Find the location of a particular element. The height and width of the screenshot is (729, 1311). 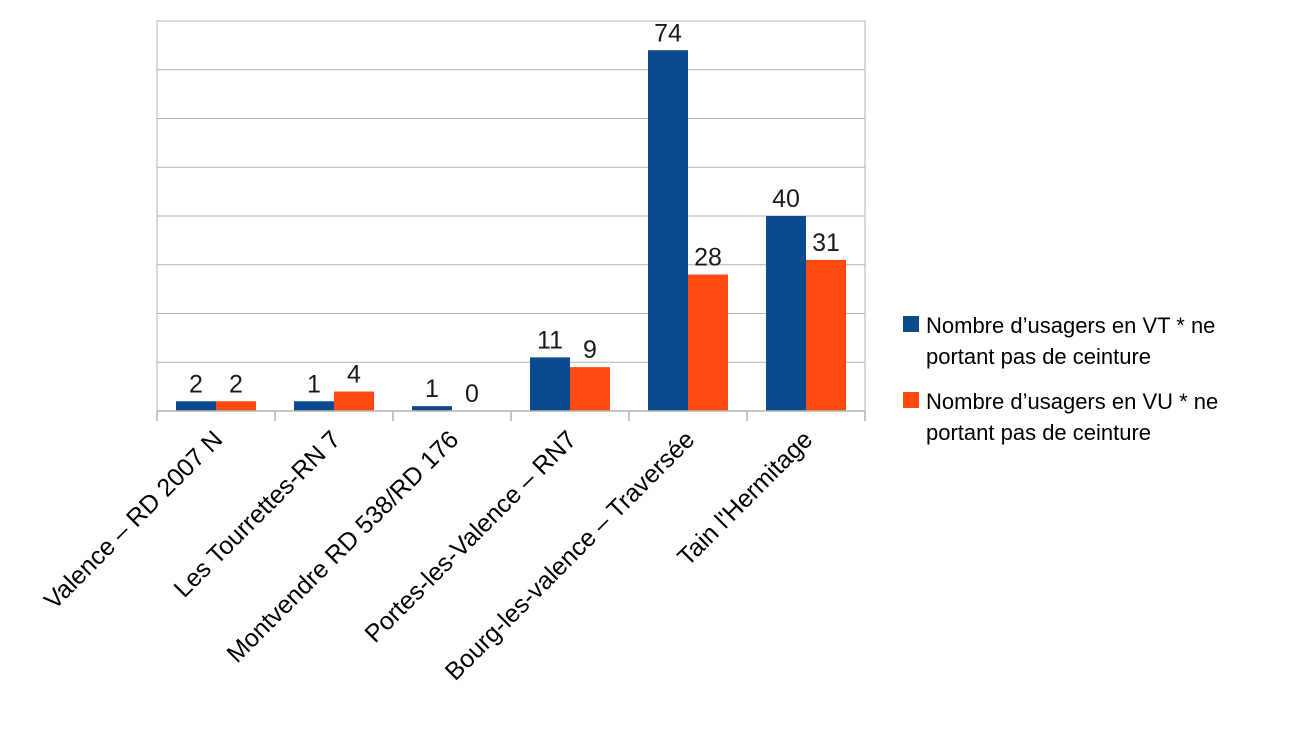

category-label: Portes-les-Valence – RN7 is located at coordinates (470, 536).